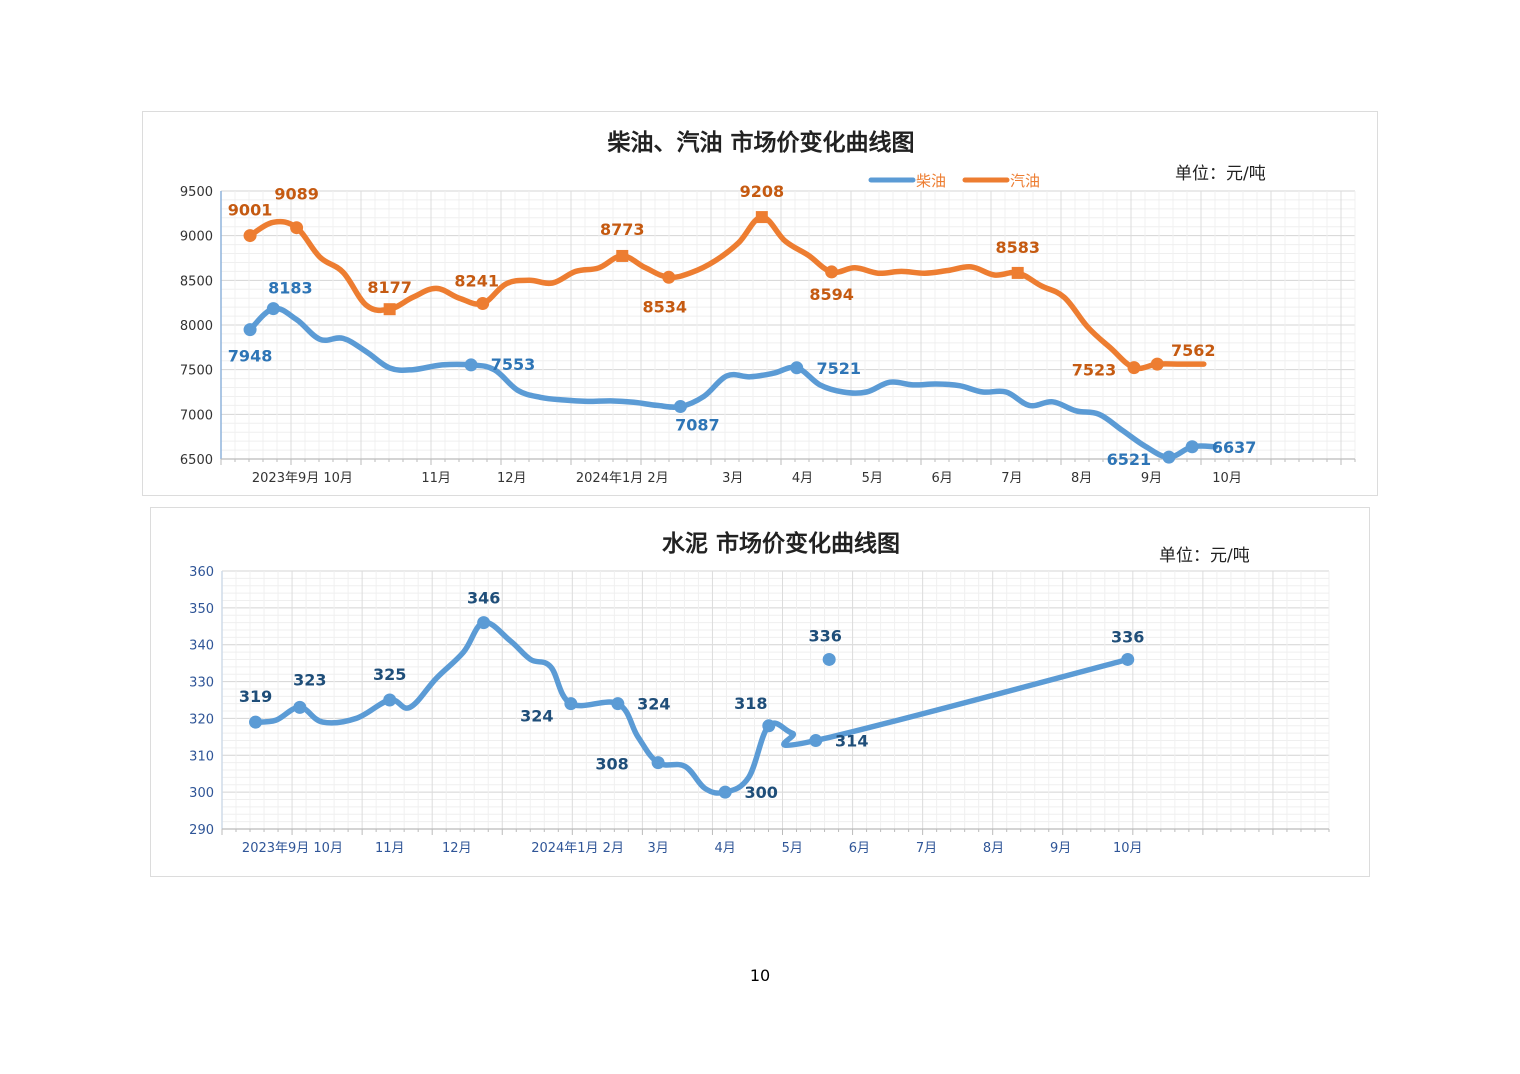  I want to click on y-tick-label: 350, so click(201, 609).